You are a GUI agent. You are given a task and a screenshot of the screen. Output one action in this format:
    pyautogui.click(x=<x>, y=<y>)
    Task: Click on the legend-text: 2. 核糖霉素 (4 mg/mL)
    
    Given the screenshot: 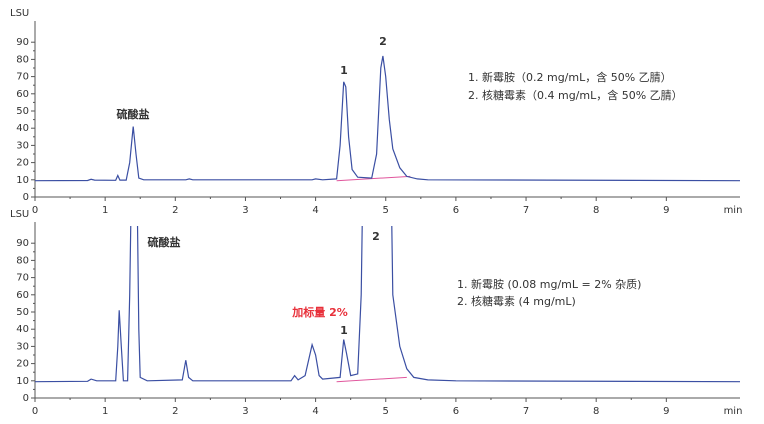 What is the action you would take?
    pyautogui.click(x=516, y=301)
    